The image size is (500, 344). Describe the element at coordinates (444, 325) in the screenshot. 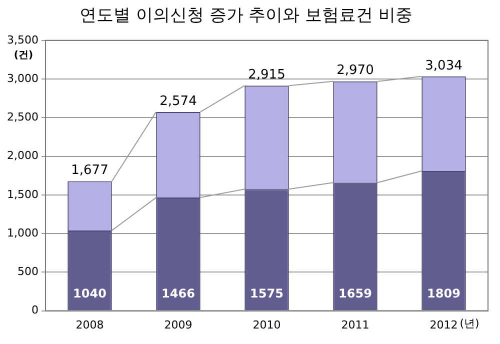

I see `x-tick-label: 2012` at that location.